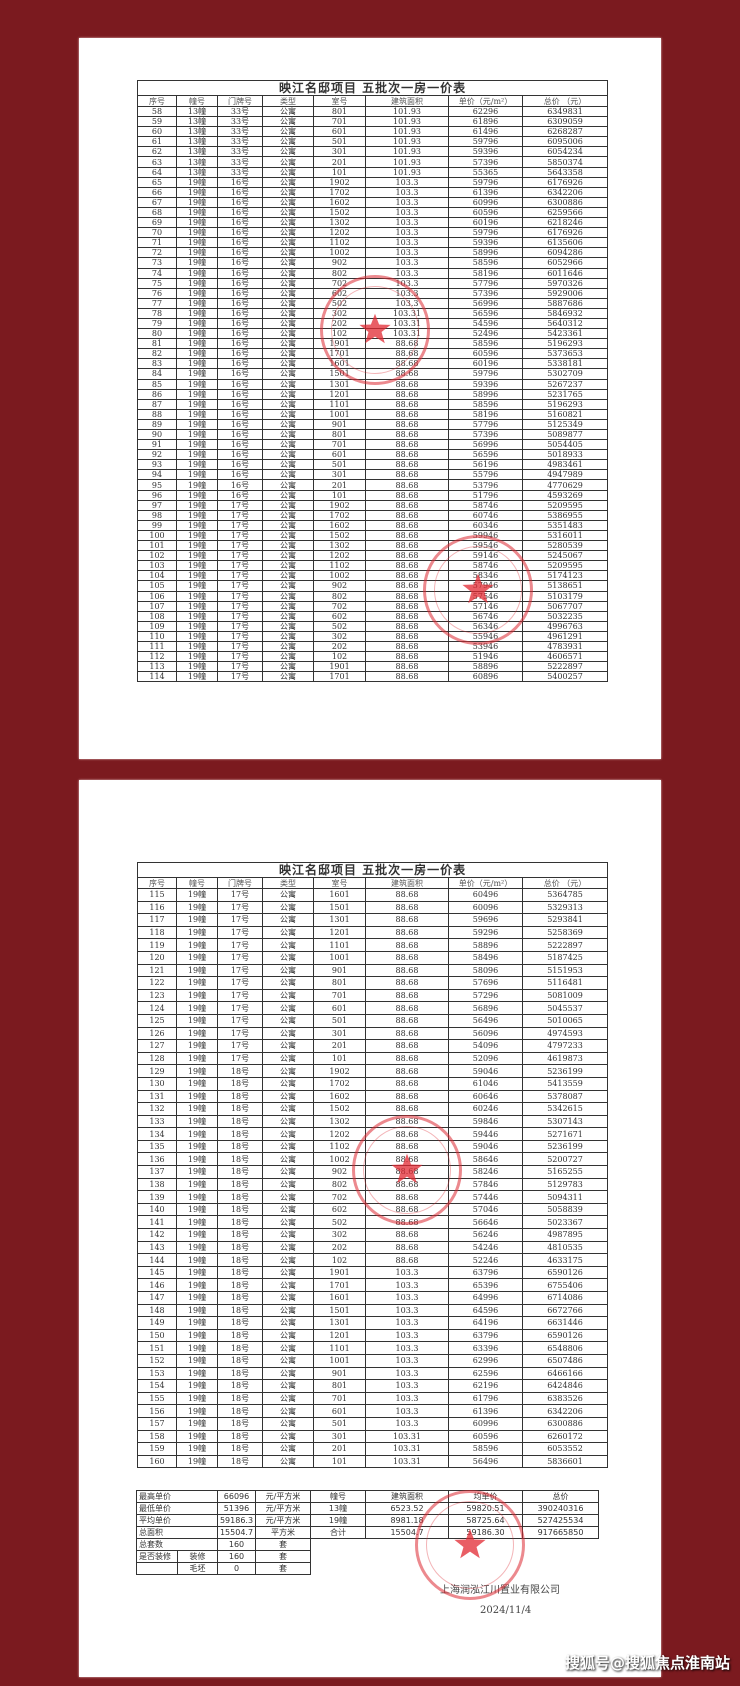 This screenshot has height=1686, width=740. I want to click on cell-unit-price: 57446, so click(485, 1197).